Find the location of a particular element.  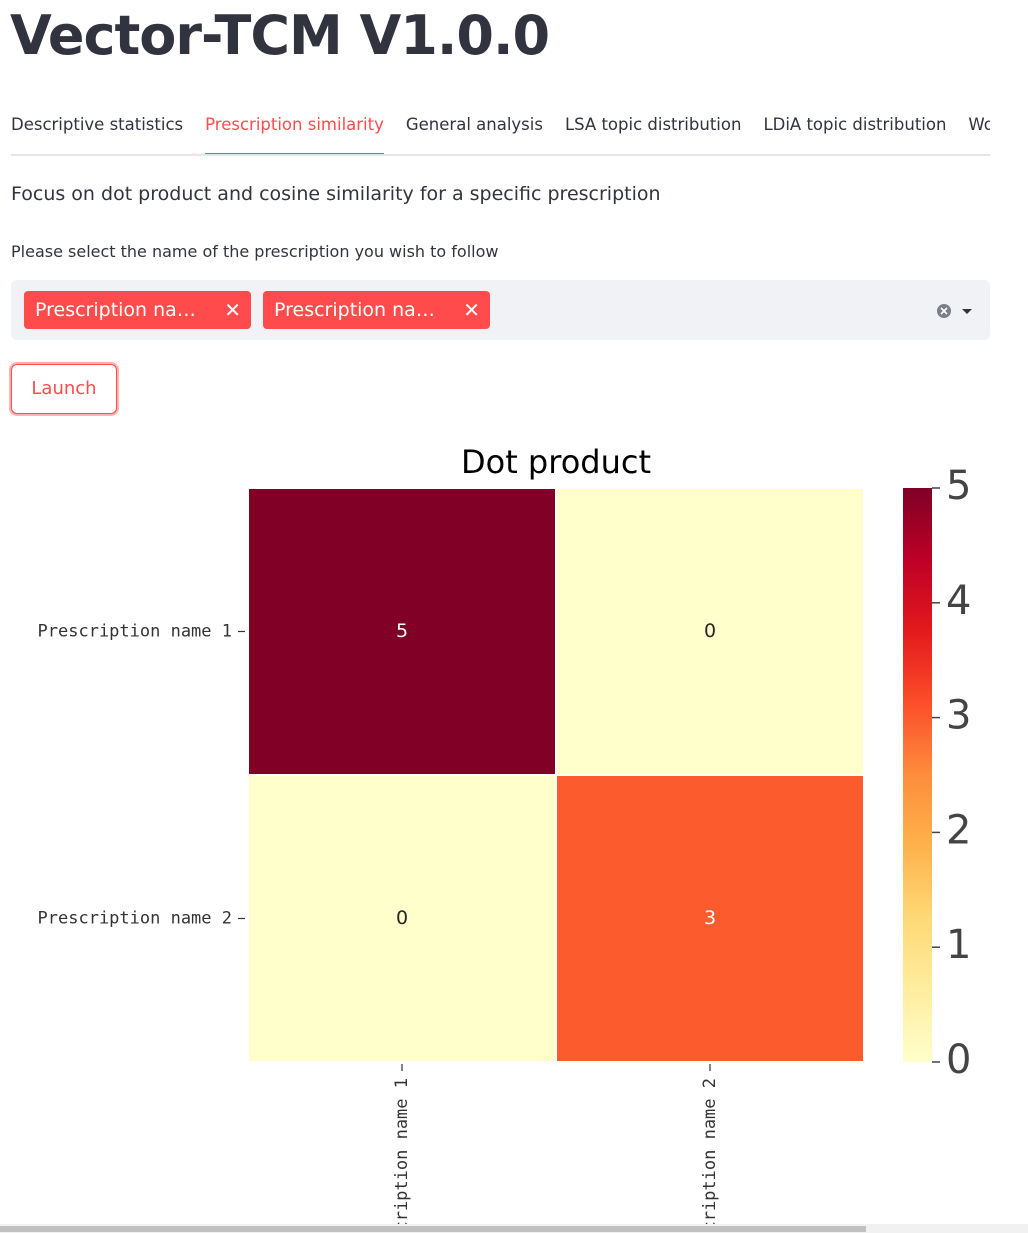

colorbar-tick-label: 1 is located at coordinates (958, 945).